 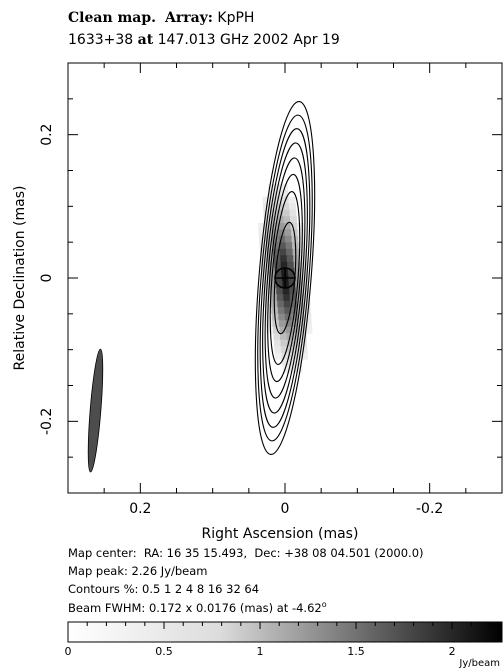 What do you see at coordinates (145, 40) in the screenshot?
I see `title-at-word: at` at bounding box center [145, 40].